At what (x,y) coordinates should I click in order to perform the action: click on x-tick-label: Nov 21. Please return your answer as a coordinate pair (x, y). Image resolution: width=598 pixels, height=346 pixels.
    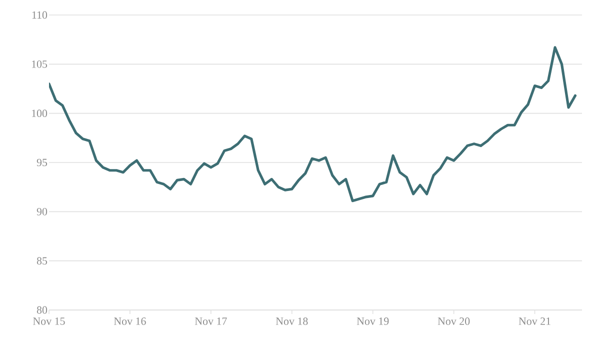
    Looking at the image, I should click on (534, 321).